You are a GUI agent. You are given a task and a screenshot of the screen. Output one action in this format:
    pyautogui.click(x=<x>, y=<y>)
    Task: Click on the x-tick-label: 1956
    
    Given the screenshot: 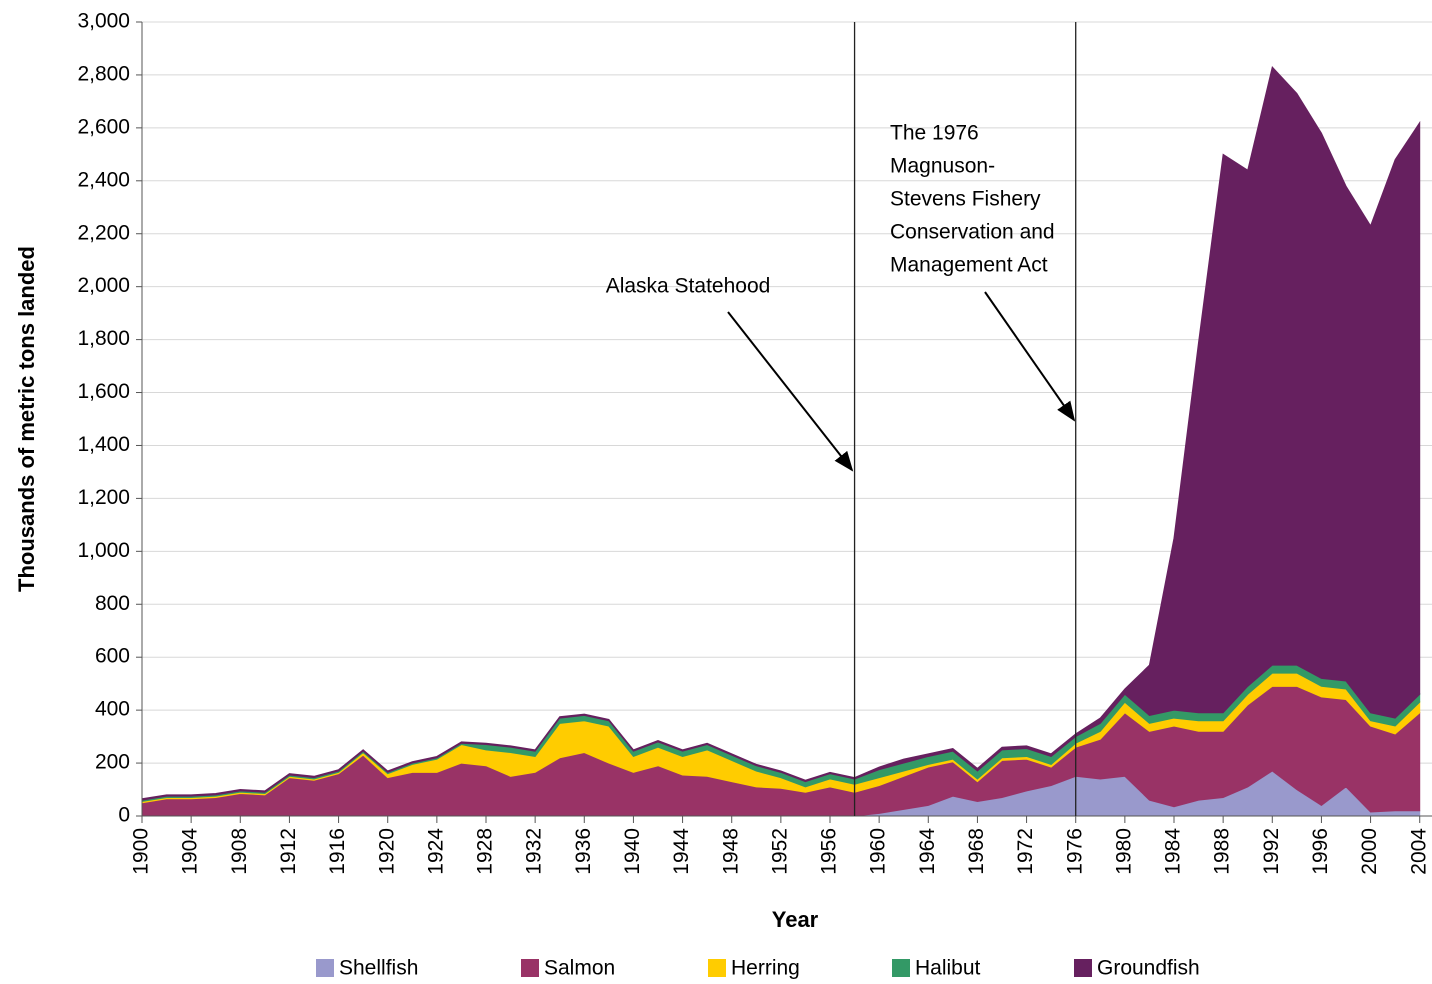 What is the action you would take?
    pyautogui.click(x=829, y=851)
    